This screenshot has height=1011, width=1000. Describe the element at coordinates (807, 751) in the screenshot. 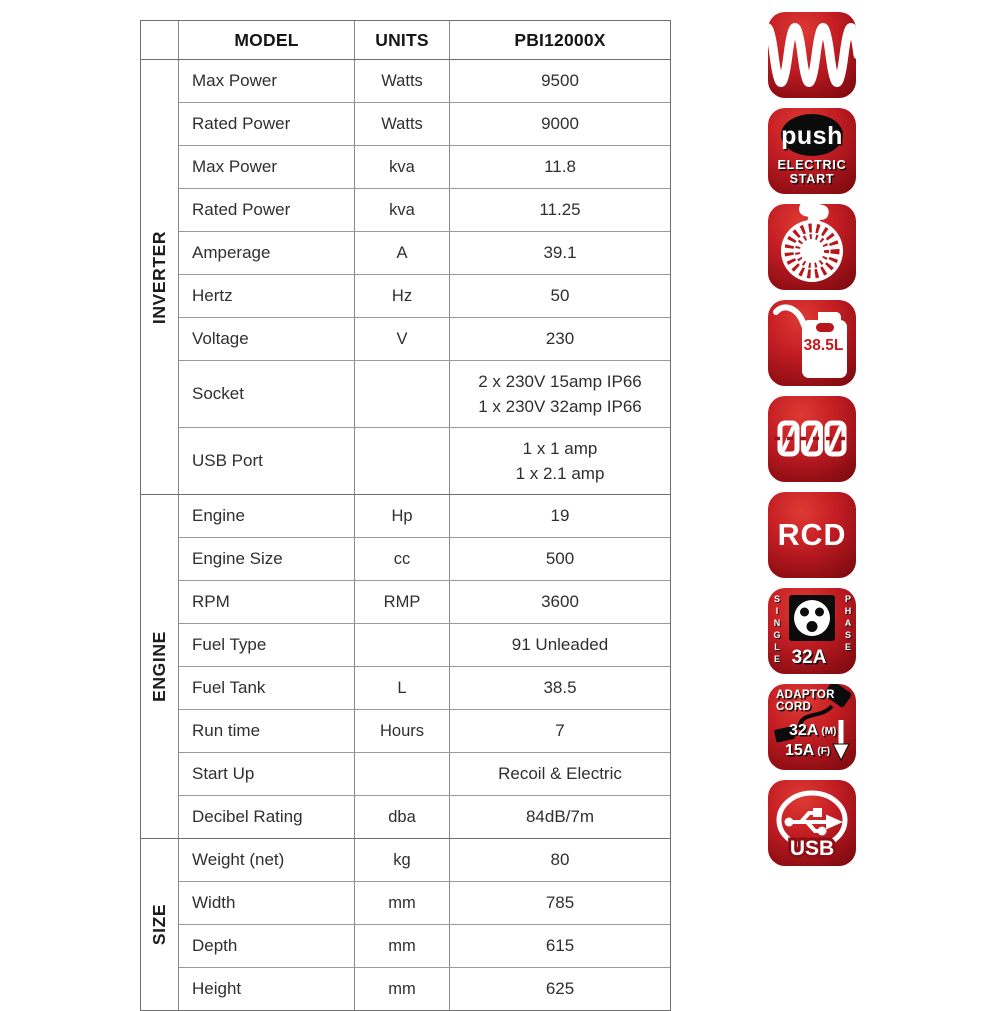

I see `adaptor-15a-female-label: 15A (F)` at that location.